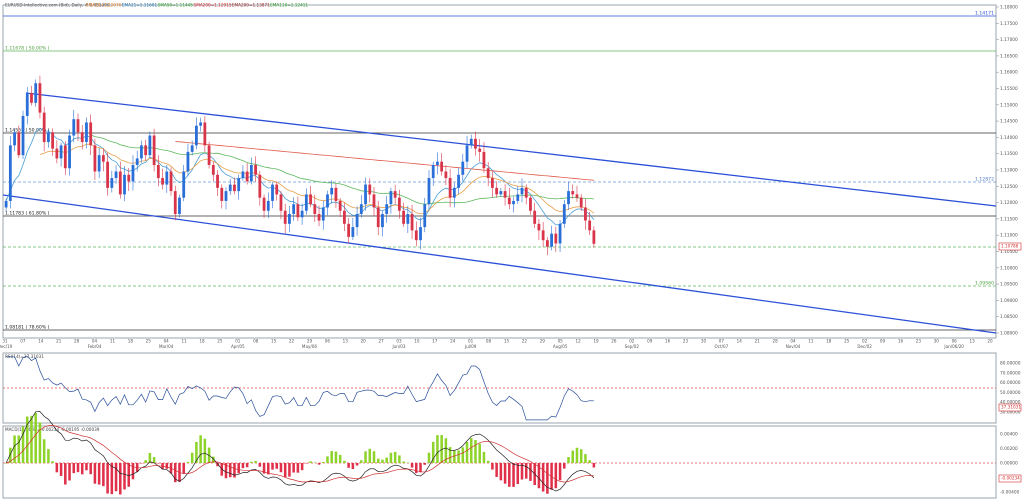 This screenshot has height=504, width=1024. What do you see at coordinates (489, 341) in the screenshot?
I see `x-tick-day-27: 08` at bounding box center [489, 341].